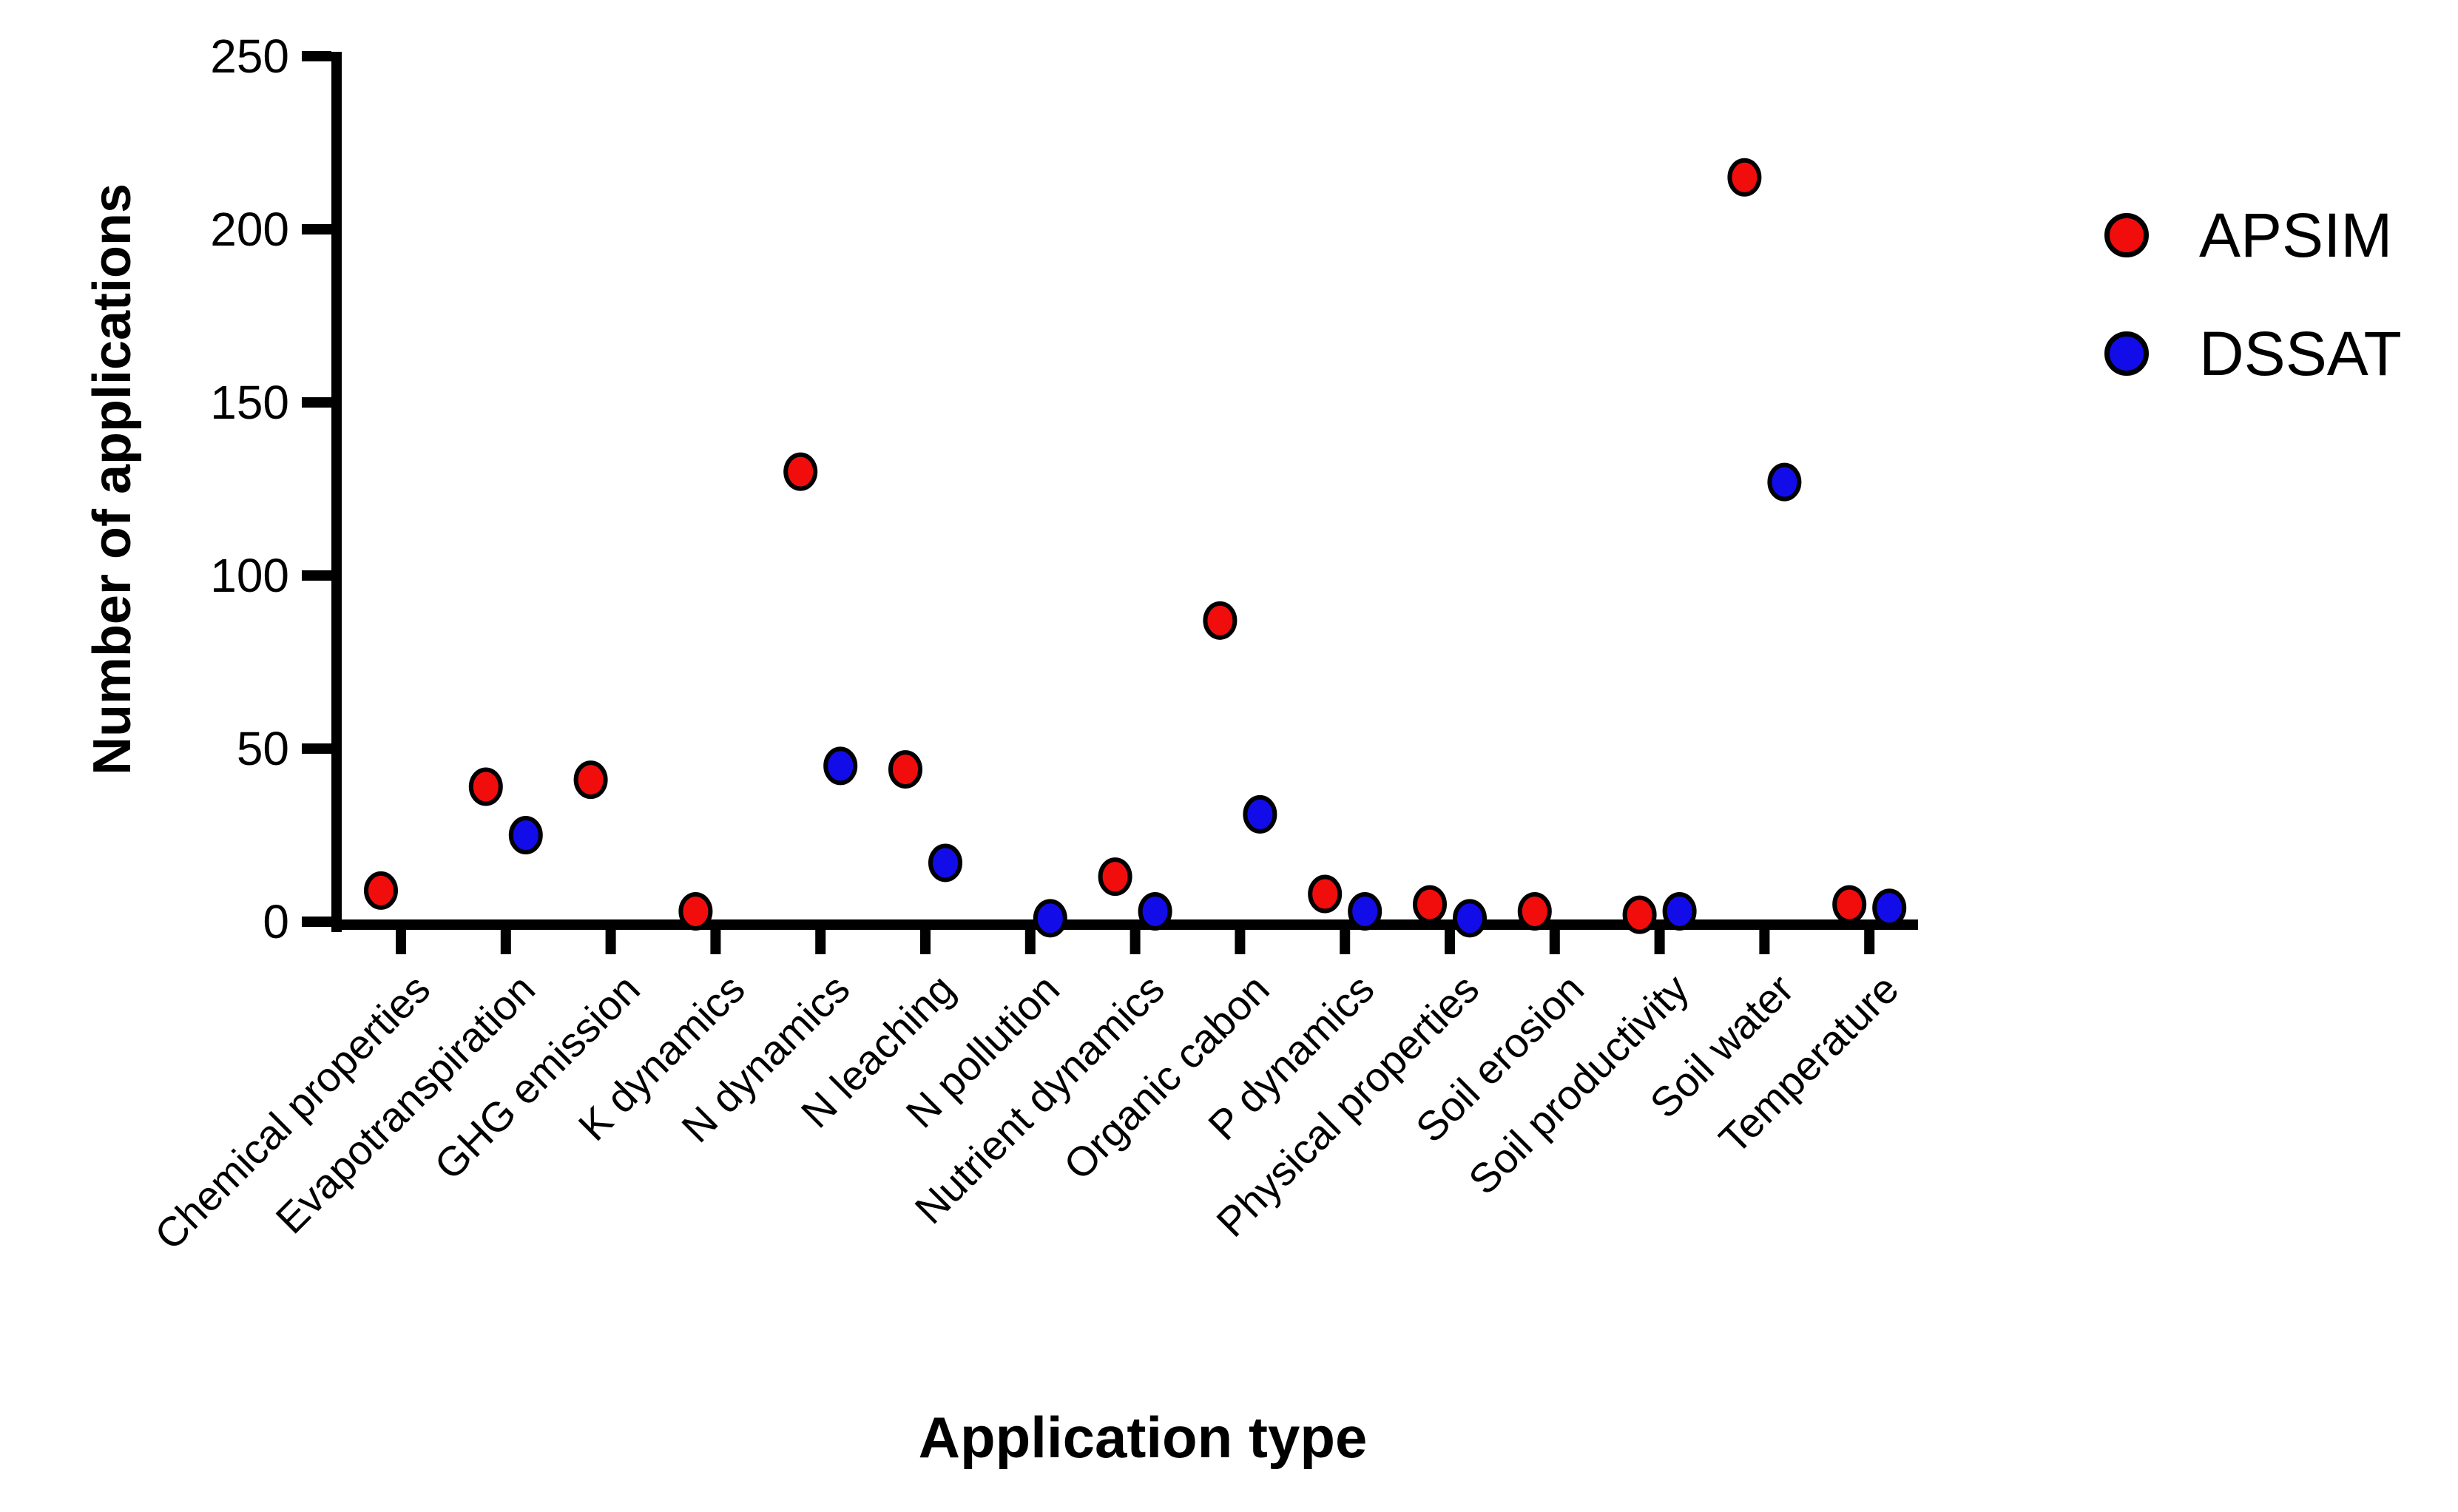 This screenshot has width=2458, height=1512. What do you see at coordinates (945, 862) in the screenshot?
I see `data-point-dssat-n-leaching` at bounding box center [945, 862].